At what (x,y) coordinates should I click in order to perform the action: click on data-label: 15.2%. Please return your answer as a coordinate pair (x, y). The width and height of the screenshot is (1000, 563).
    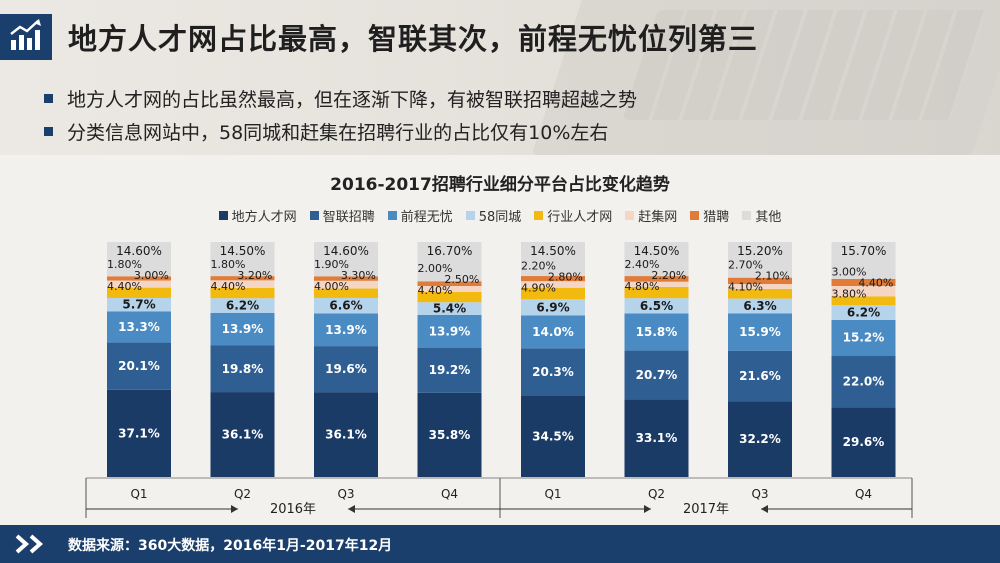
    Looking at the image, I should click on (864, 338).